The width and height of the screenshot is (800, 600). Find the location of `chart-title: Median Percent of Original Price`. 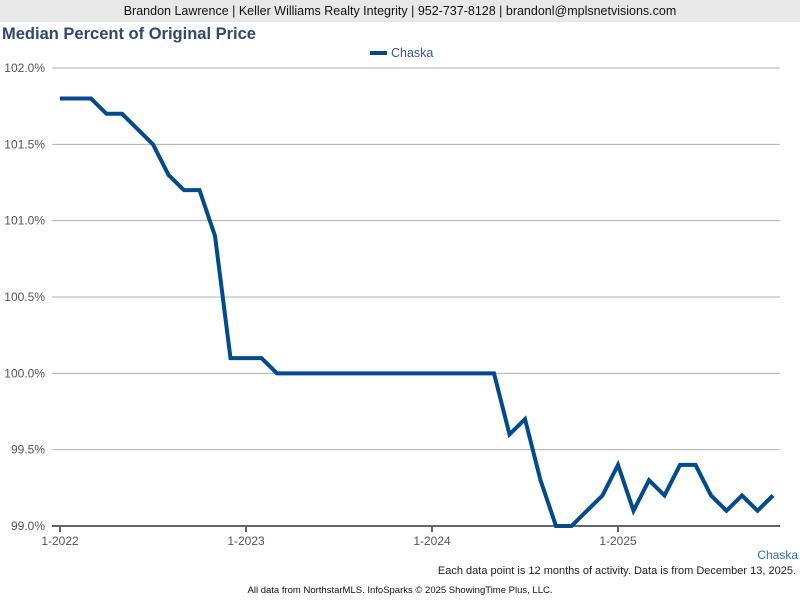

chart-title: Median Percent of Original Price is located at coordinates (129, 34).